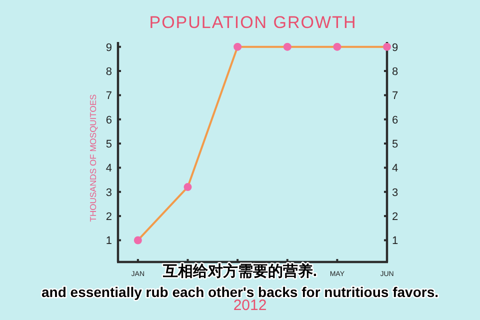 The image size is (480, 320). What do you see at coordinates (395, 168) in the screenshot?
I see `y2-tick-label: 4` at bounding box center [395, 168].